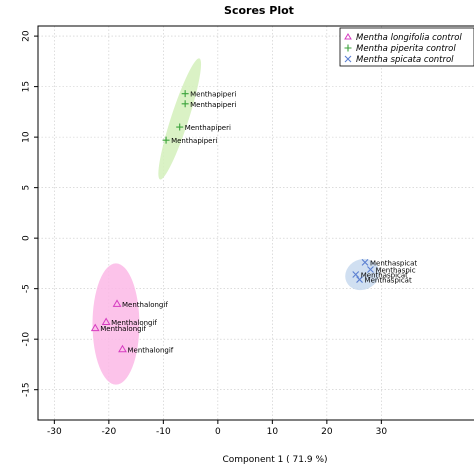  I want to click on y-tick-label: 10, so click(27, 137).